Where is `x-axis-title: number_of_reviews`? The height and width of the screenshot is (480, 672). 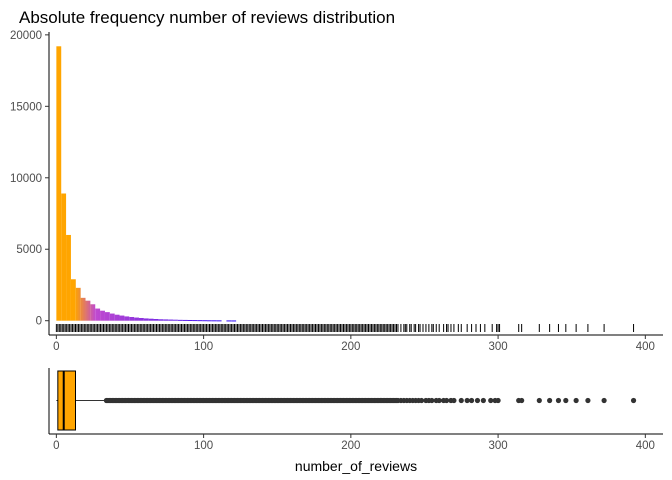
x-axis-title: number_of_reviews is located at coordinates (356, 466).